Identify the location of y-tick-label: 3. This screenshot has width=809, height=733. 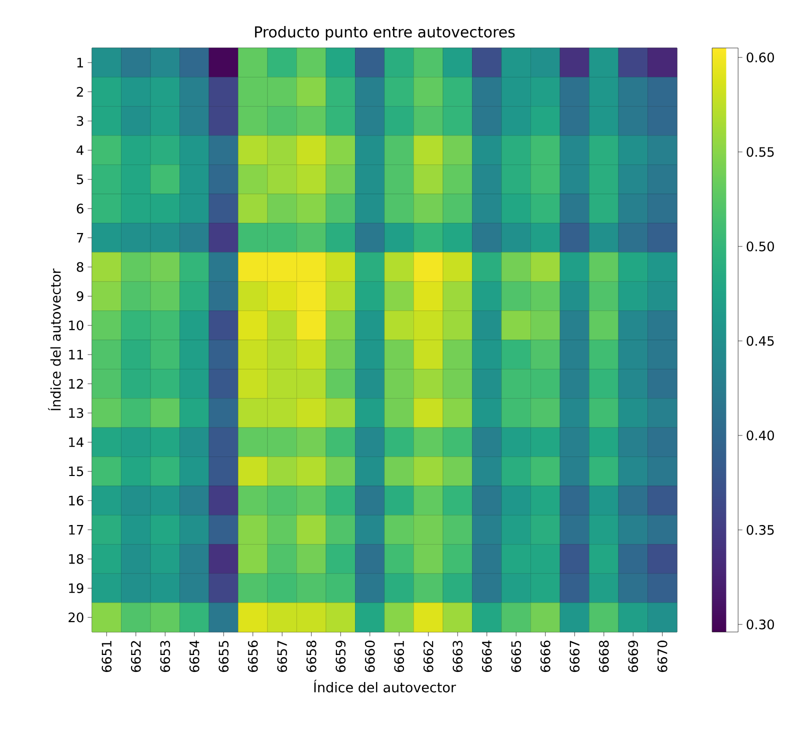
(80, 121).